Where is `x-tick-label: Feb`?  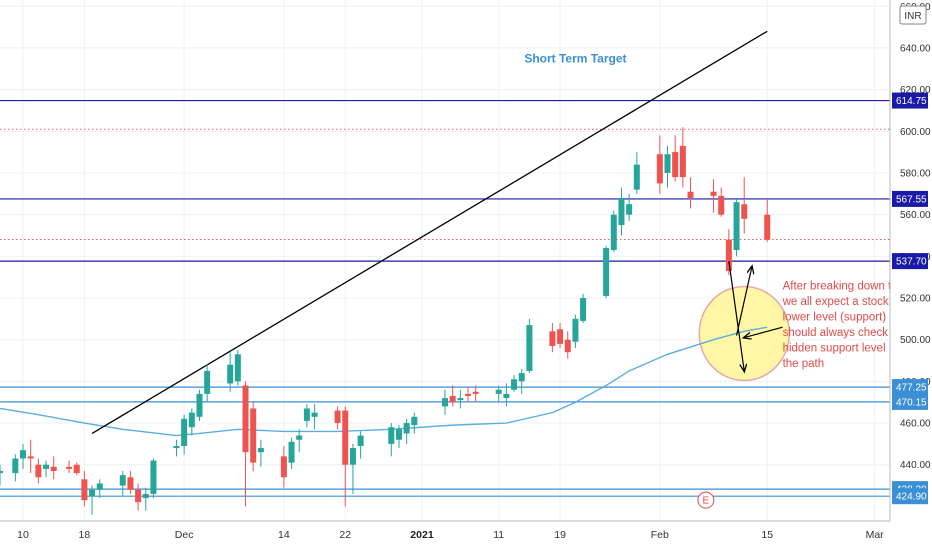
x-tick-label: Feb is located at coordinates (660, 535).